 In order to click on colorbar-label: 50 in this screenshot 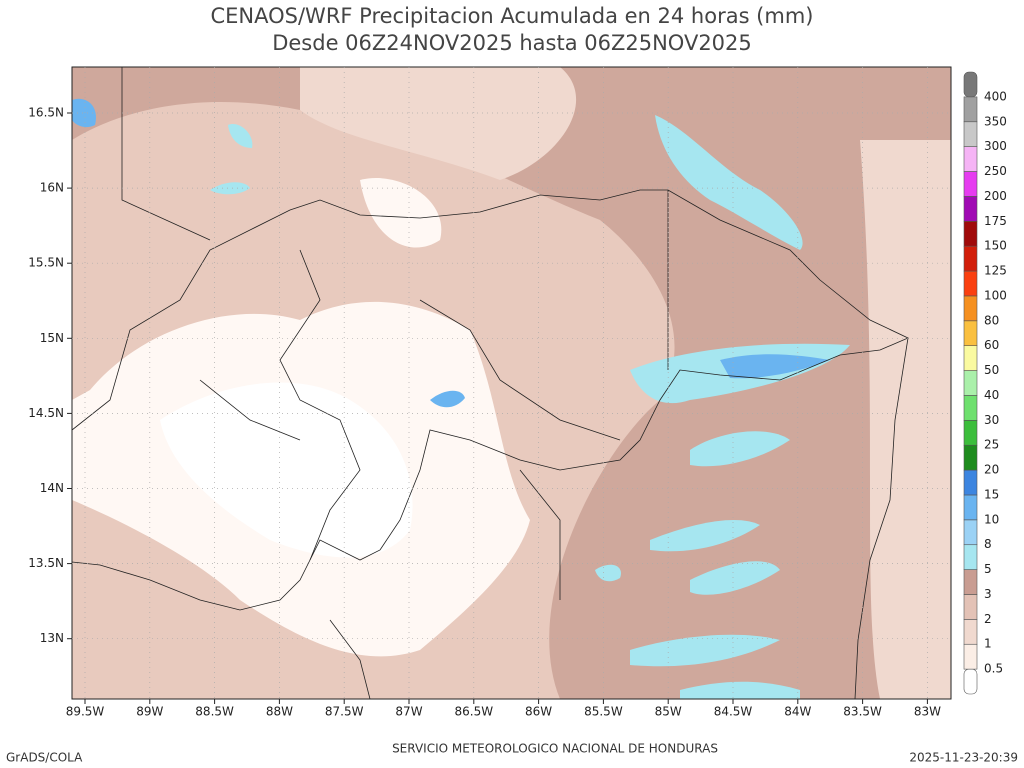, I will do `click(991, 370)`.